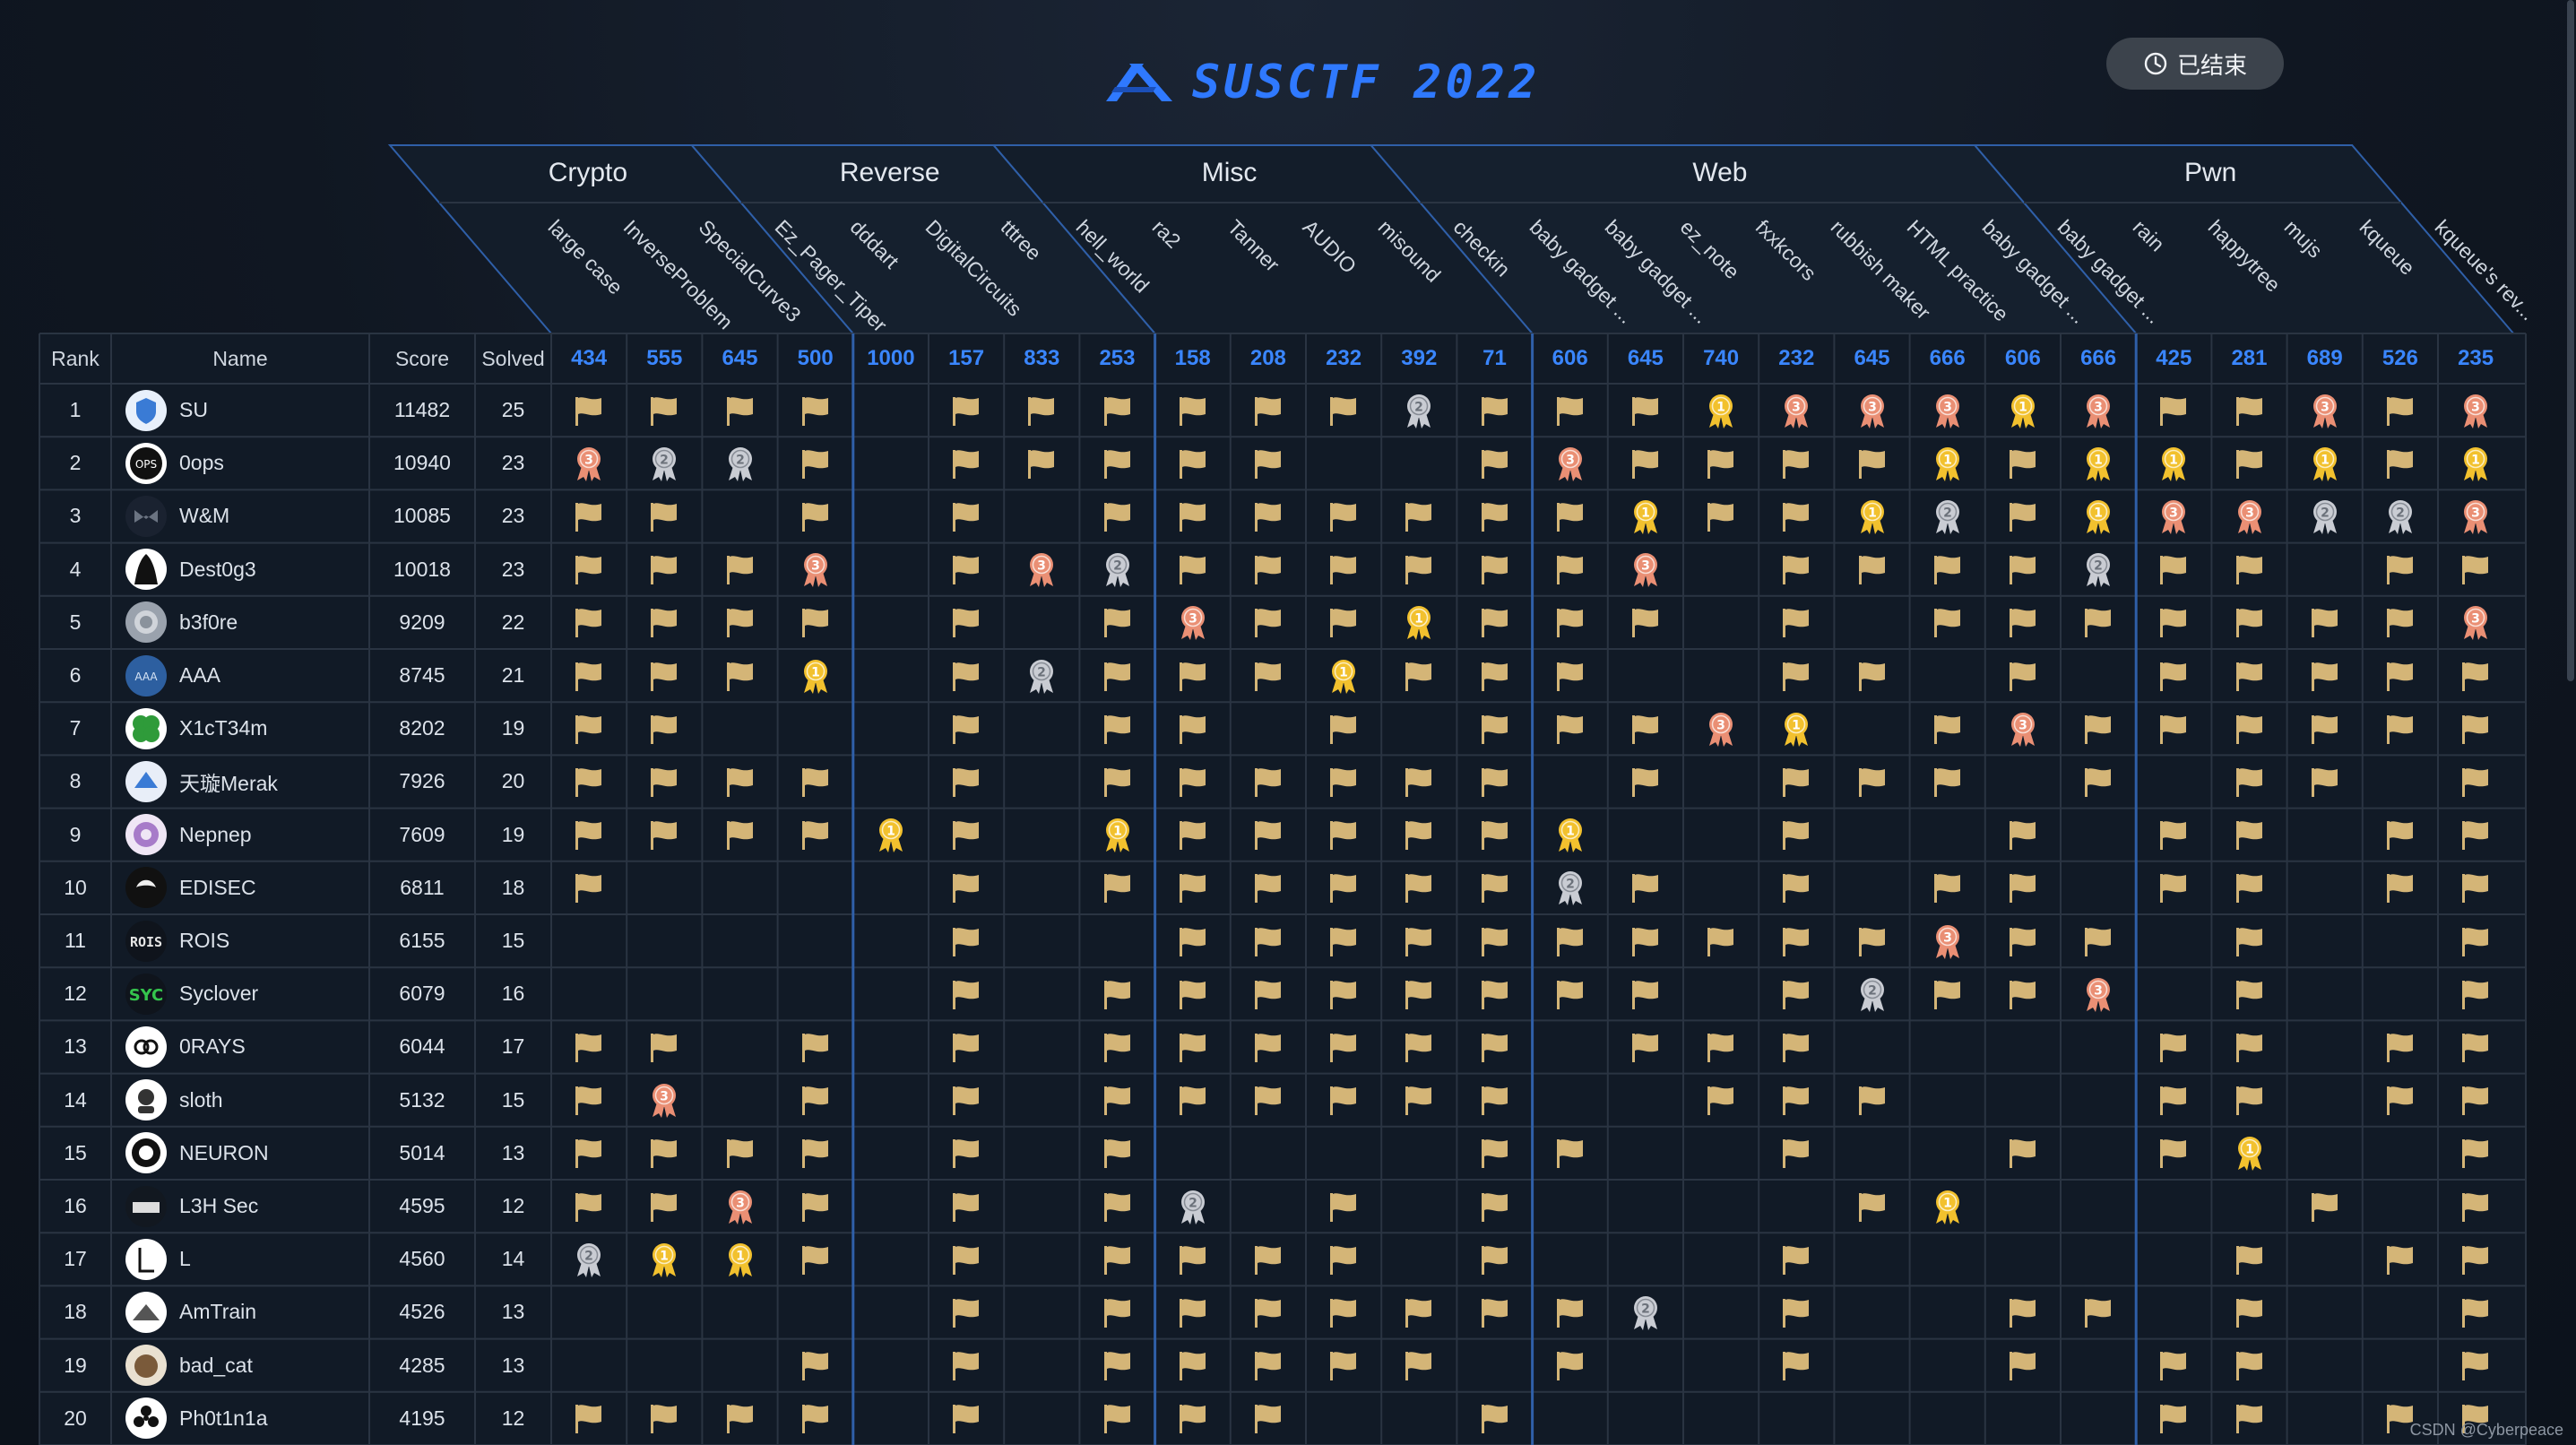 This screenshot has height=1445, width=2576. What do you see at coordinates (1872, 358) in the screenshot?
I see `challenge-score-header: 645` at bounding box center [1872, 358].